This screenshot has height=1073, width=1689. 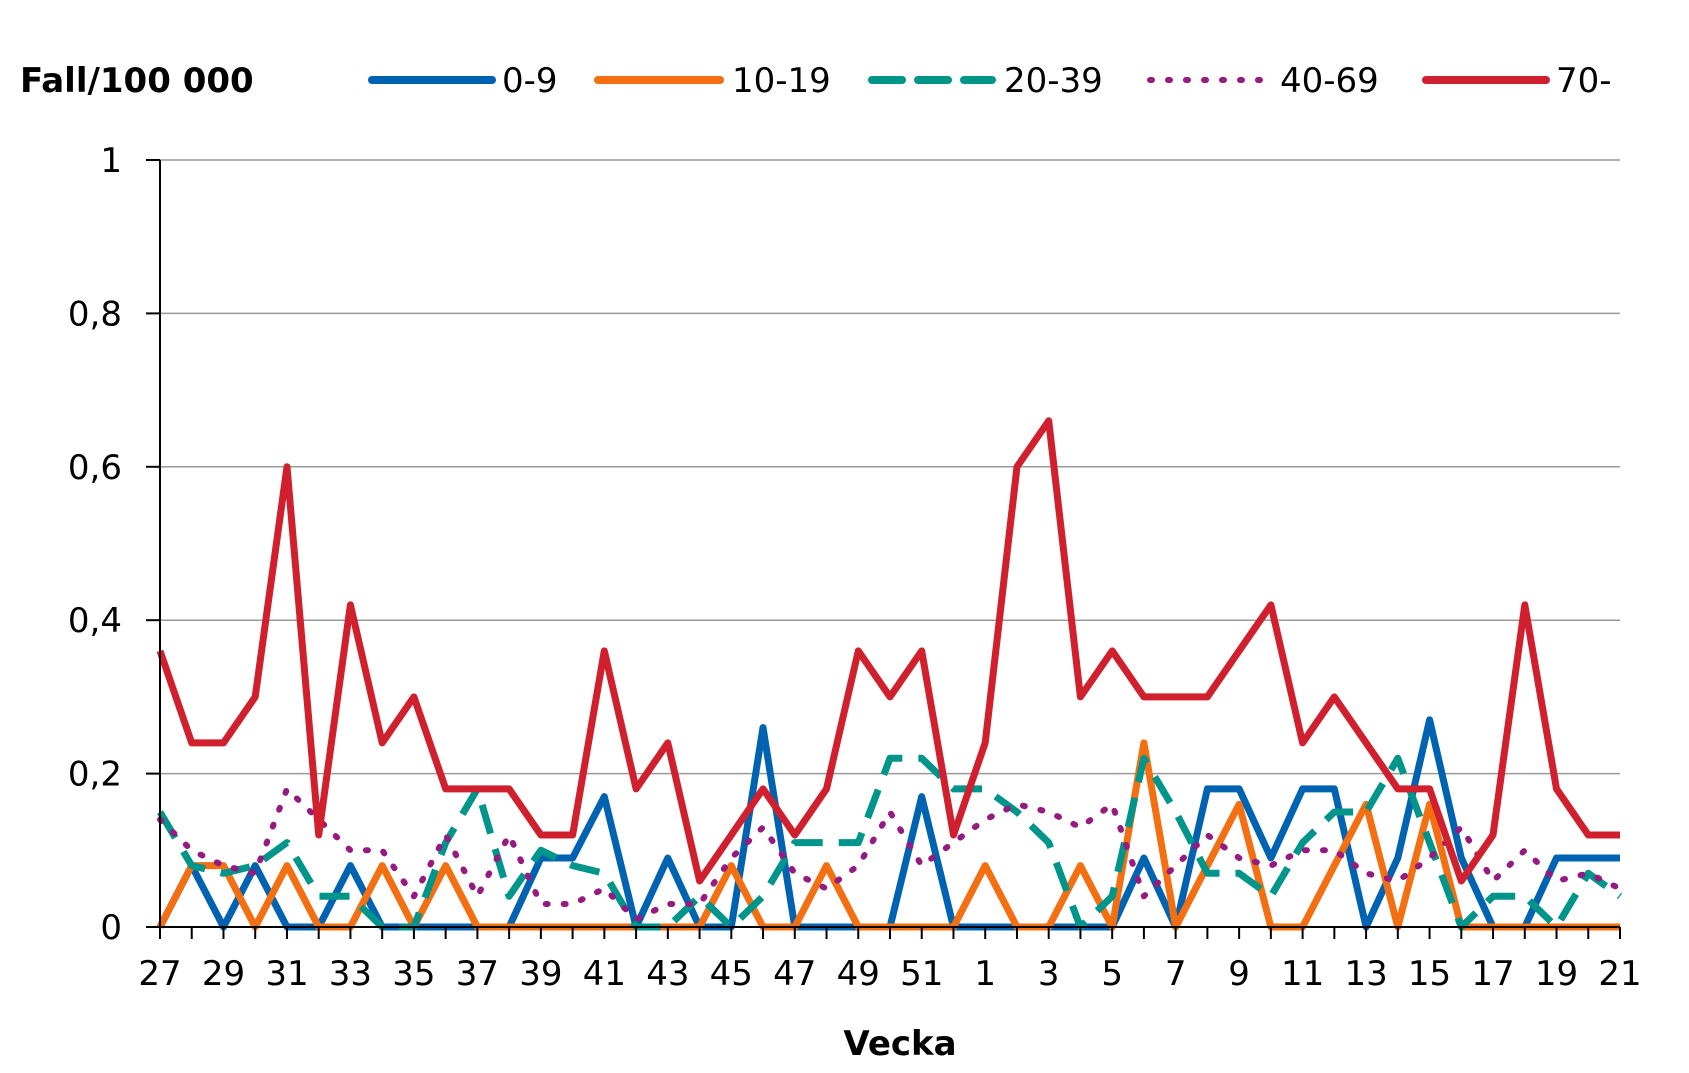 What do you see at coordinates (95, 621) in the screenshot?
I see `y-tick-label: 0,4` at bounding box center [95, 621].